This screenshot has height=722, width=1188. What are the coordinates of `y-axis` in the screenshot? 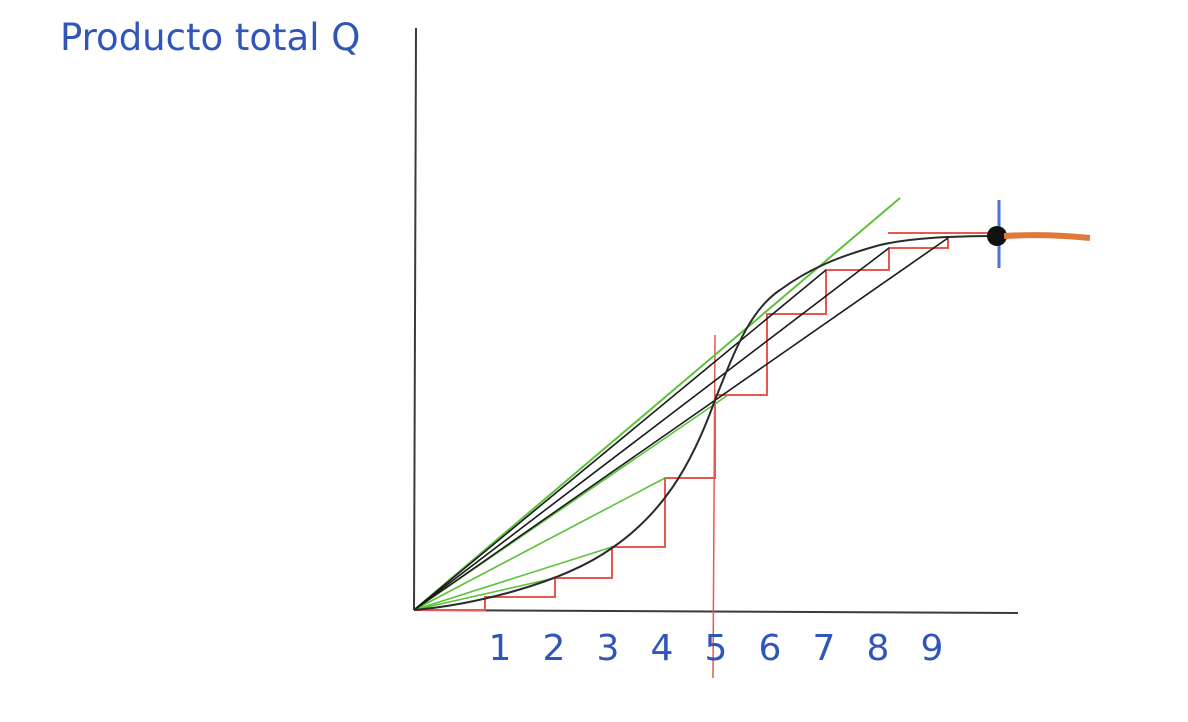 It's located at (415, 319).